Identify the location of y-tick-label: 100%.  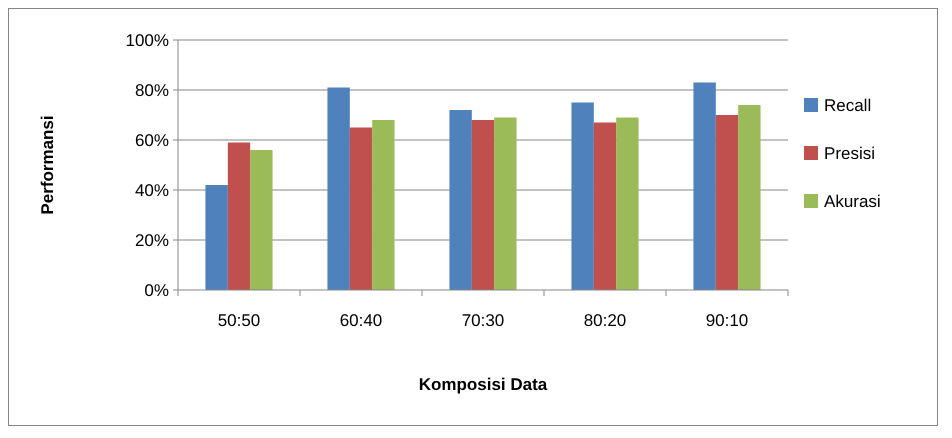
(147, 40).